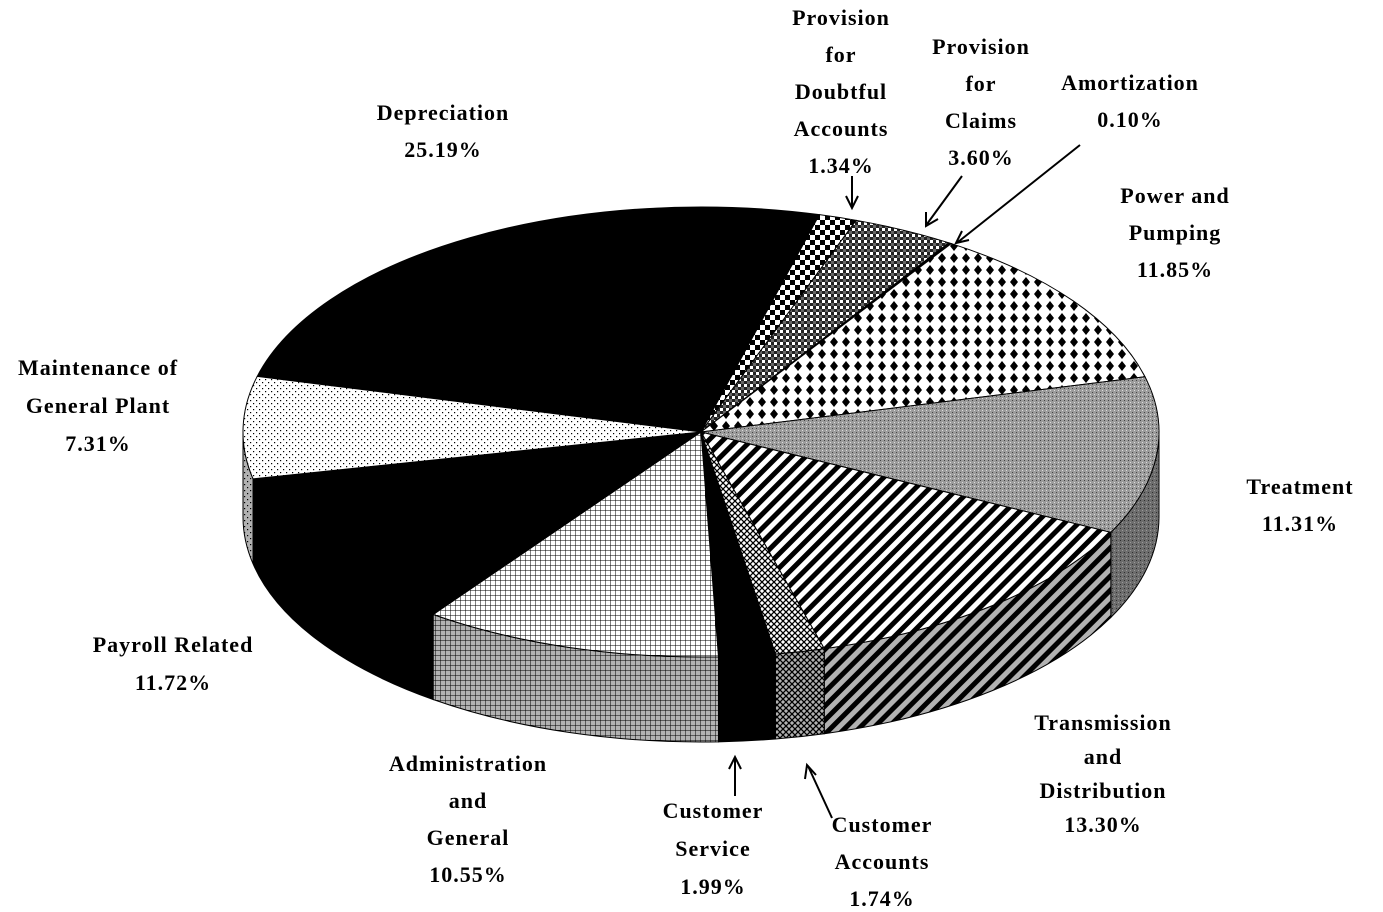  What do you see at coordinates (1174, 214) in the screenshot?
I see `category-label: Power and Pumping` at bounding box center [1174, 214].